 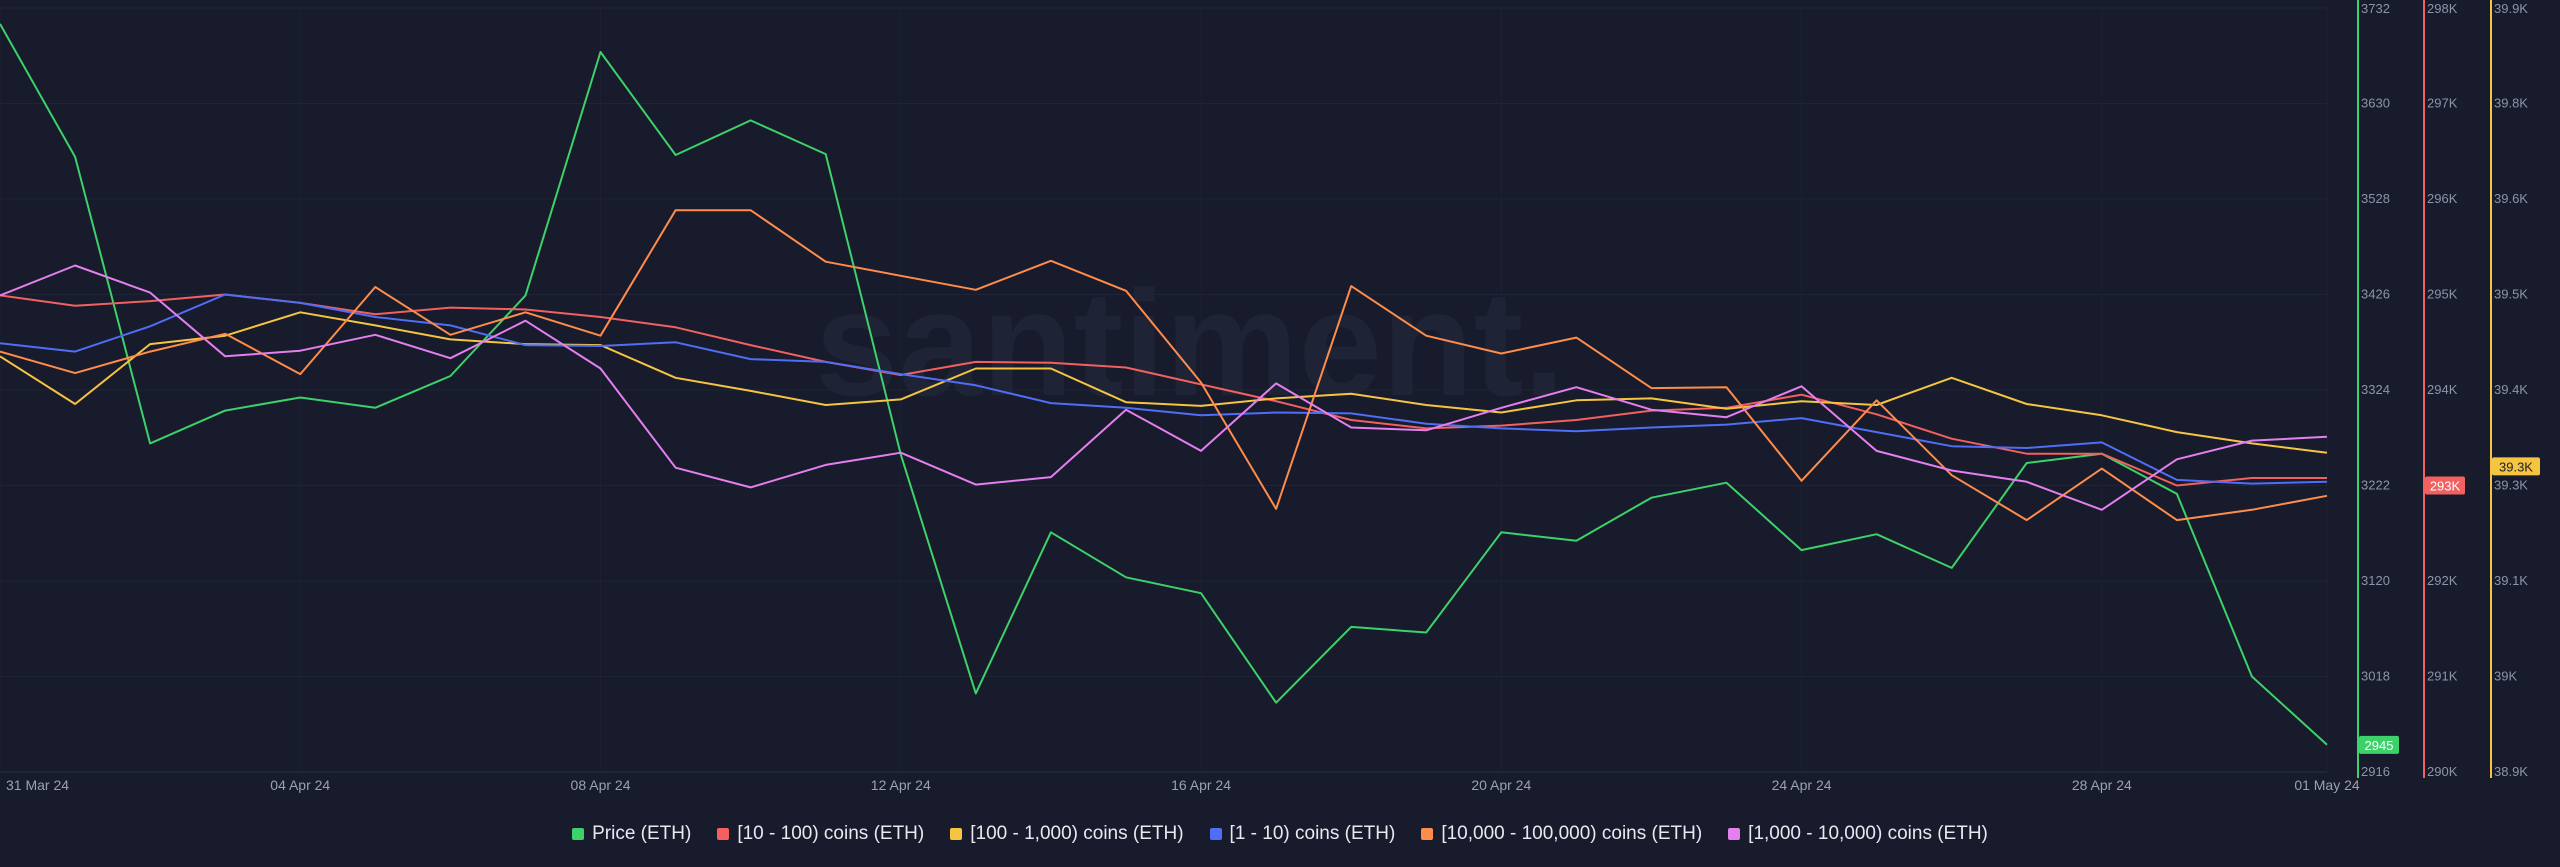 I want to click on y-tick-label-k39: 39.1K, so click(x=2511, y=580).